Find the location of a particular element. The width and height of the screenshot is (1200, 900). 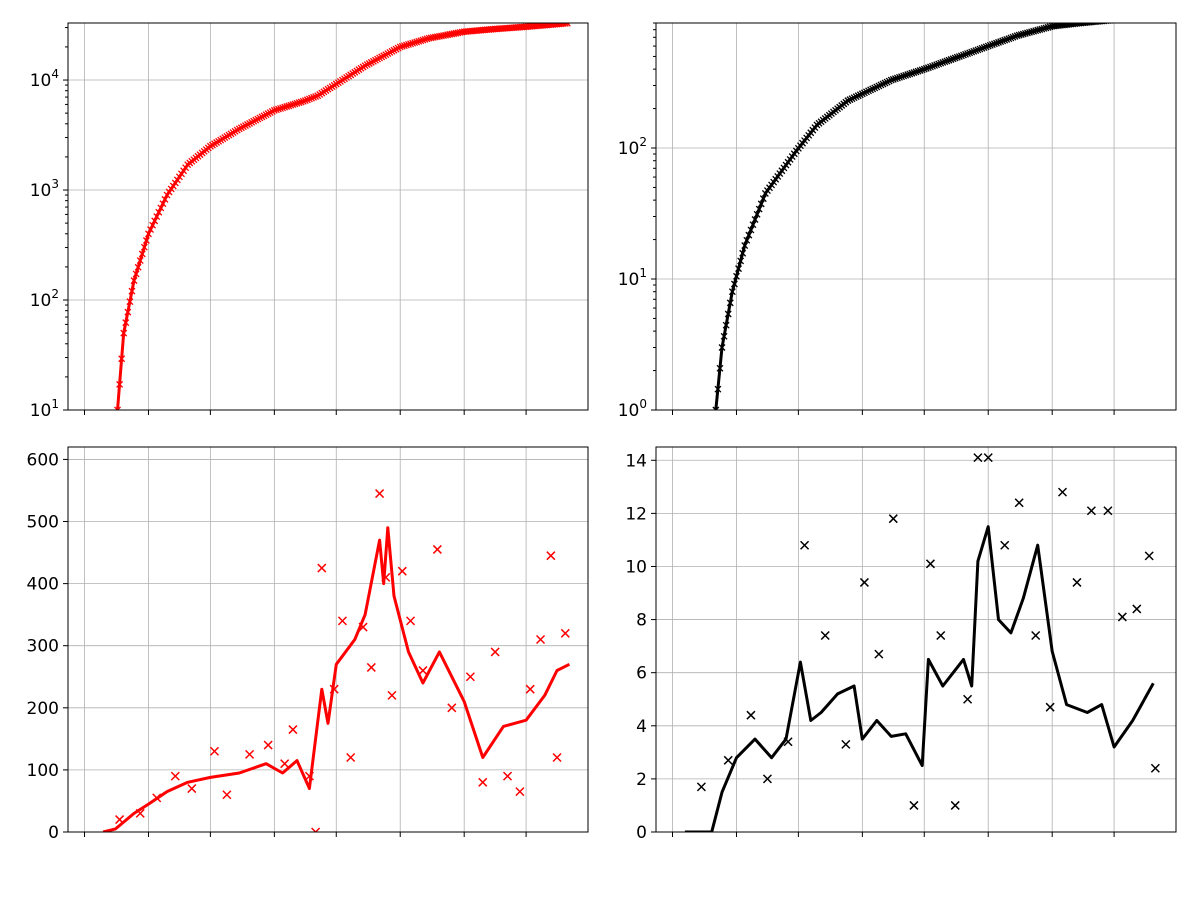

y-tick-label: 2 is located at coordinates (641, 780).